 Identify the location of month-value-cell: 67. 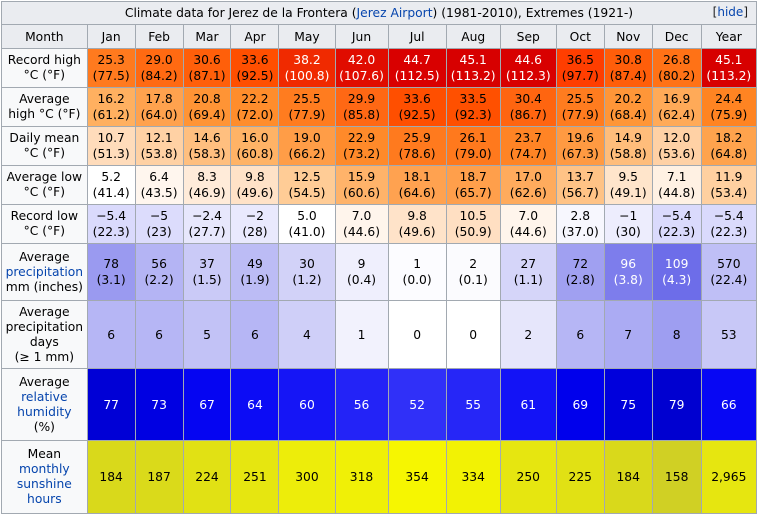
(207, 404).